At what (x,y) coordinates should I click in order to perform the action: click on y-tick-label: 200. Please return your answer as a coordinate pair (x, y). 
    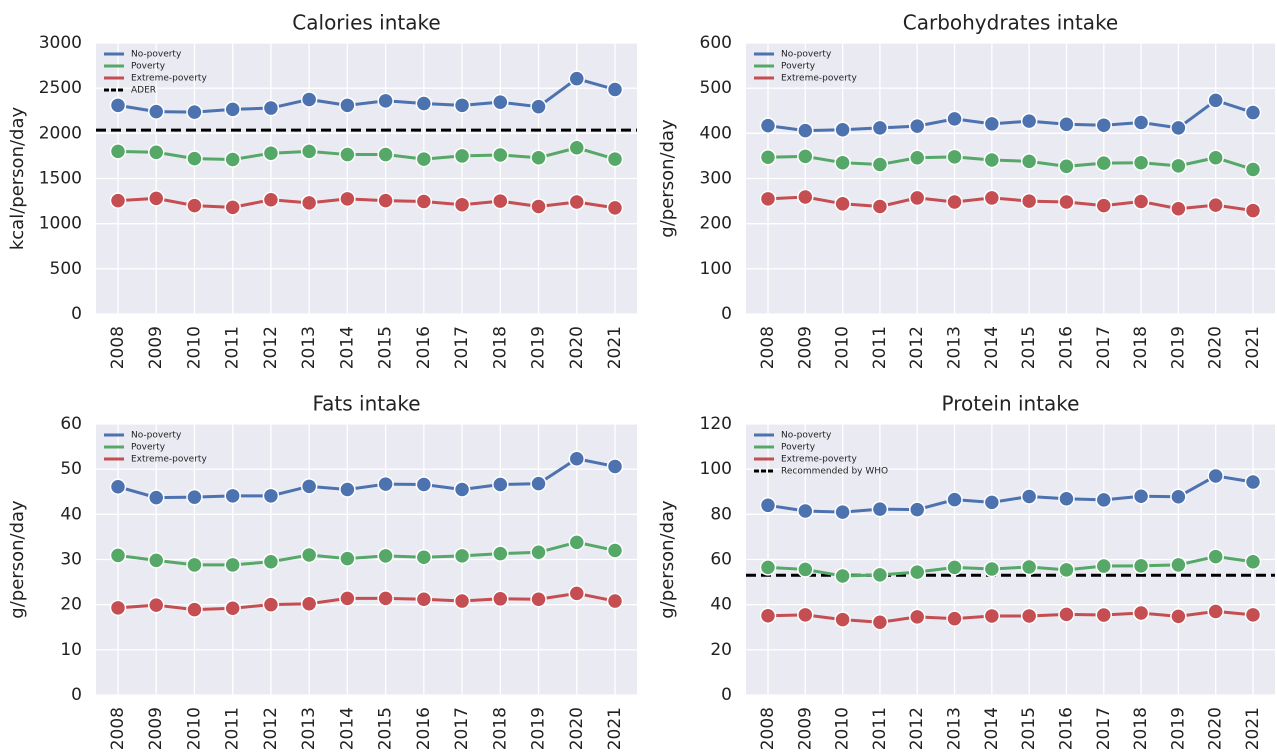
    Looking at the image, I should click on (716, 224).